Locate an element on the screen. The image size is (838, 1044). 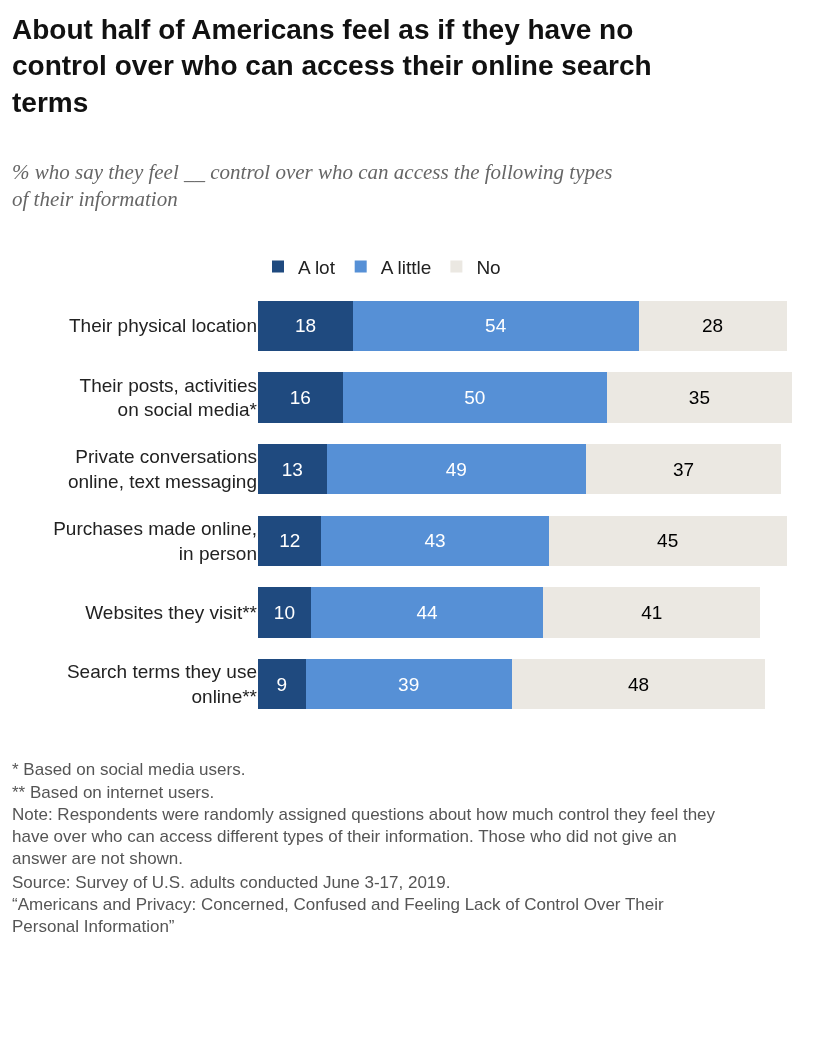
text: * Based on social media users. is located at coordinates (129, 769).